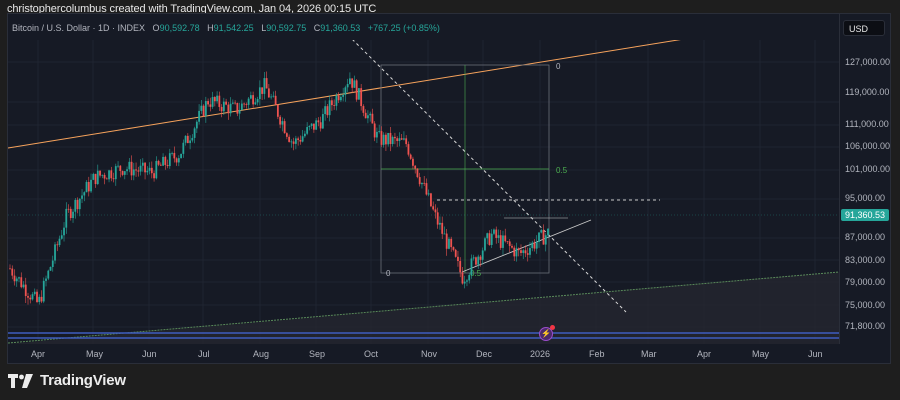  What do you see at coordinates (867, 124) in the screenshot?
I see `price-tick: 111,000.00` at bounding box center [867, 124].